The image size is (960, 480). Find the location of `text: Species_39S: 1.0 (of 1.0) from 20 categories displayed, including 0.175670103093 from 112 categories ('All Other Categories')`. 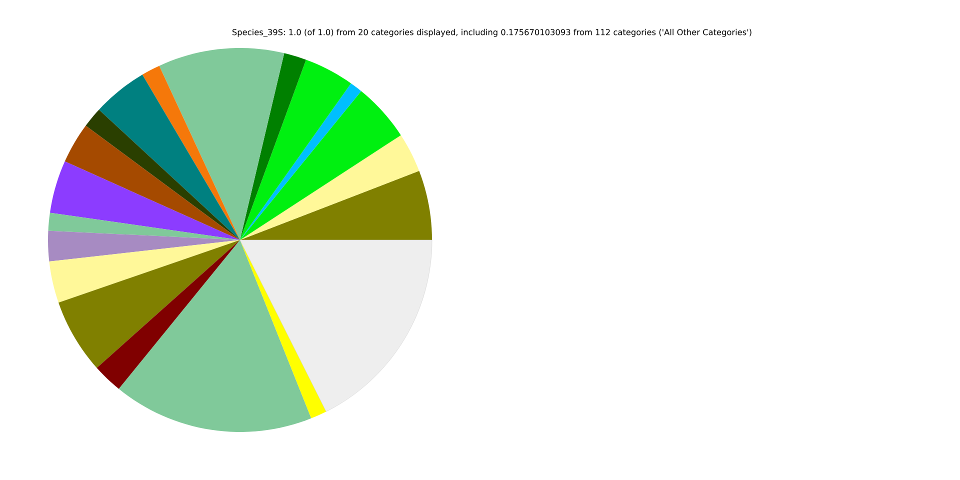

text: Species_39S: 1.0 (of 1.0) from 20 categories displayed, including 0.175670103093 from 112 categories ('All Other Categories') is located at coordinates (492, 33).